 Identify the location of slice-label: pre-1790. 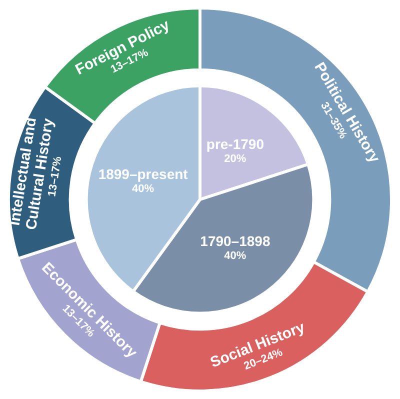
(235, 144).